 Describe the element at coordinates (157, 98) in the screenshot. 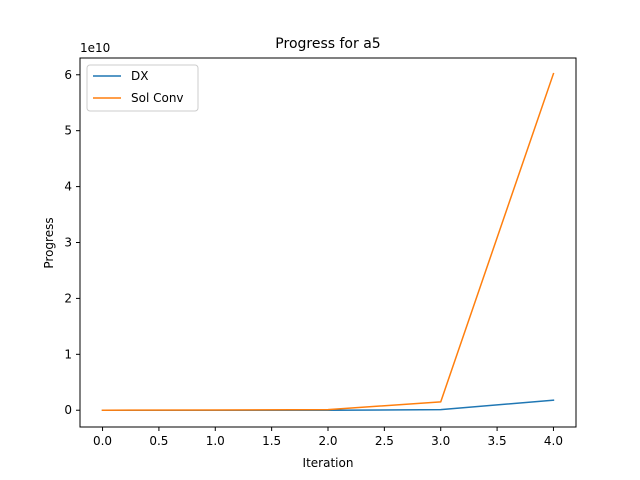

I see `legend-label-sol-conv: Sol Conv` at that location.